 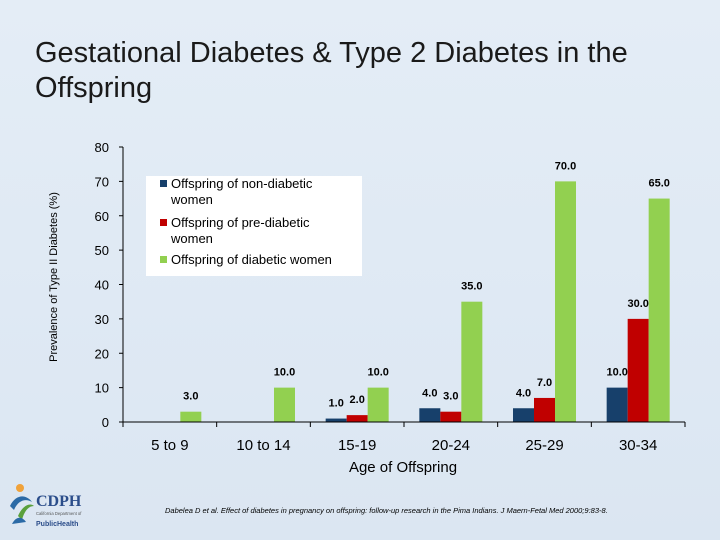 I want to click on legend-label: Offspring of non-diabetic, so click(x=242, y=183).